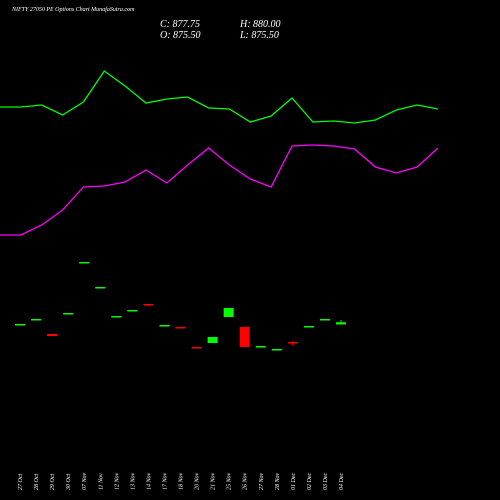  Describe the element at coordinates (294, 481) in the screenshot. I see `x-tick-label: 01 Dec` at that location.